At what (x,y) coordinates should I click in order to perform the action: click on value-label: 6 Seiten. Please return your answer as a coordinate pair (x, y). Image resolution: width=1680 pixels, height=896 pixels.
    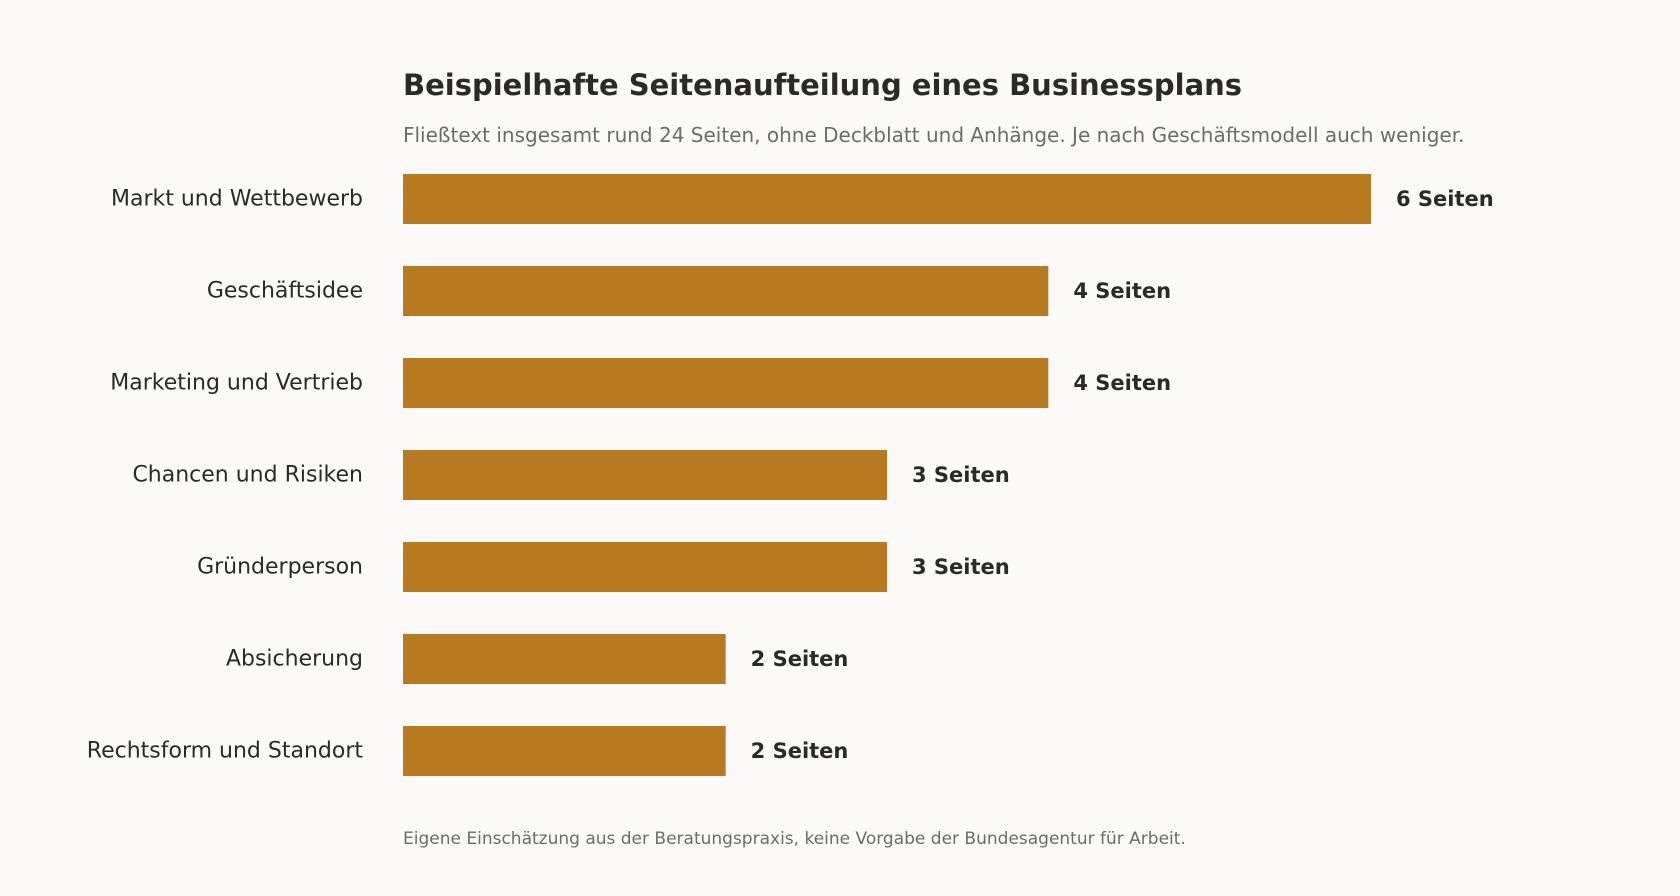
    Looking at the image, I should click on (1445, 199).